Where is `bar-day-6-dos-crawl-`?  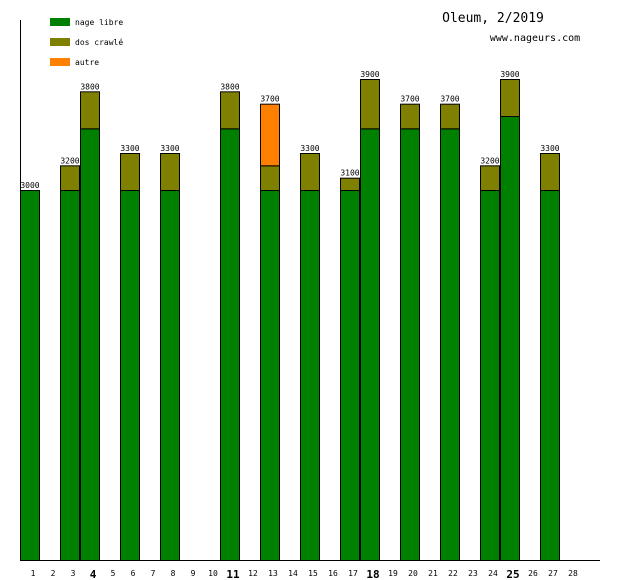 bar-day-6-dos-crawl- is located at coordinates (130, 172).